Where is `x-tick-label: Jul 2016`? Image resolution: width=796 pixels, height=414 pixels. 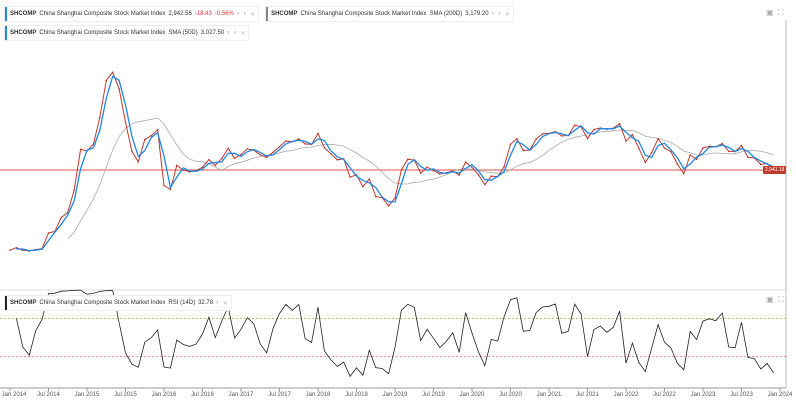 x-tick-label: Jul 2016 is located at coordinates (202, 395).